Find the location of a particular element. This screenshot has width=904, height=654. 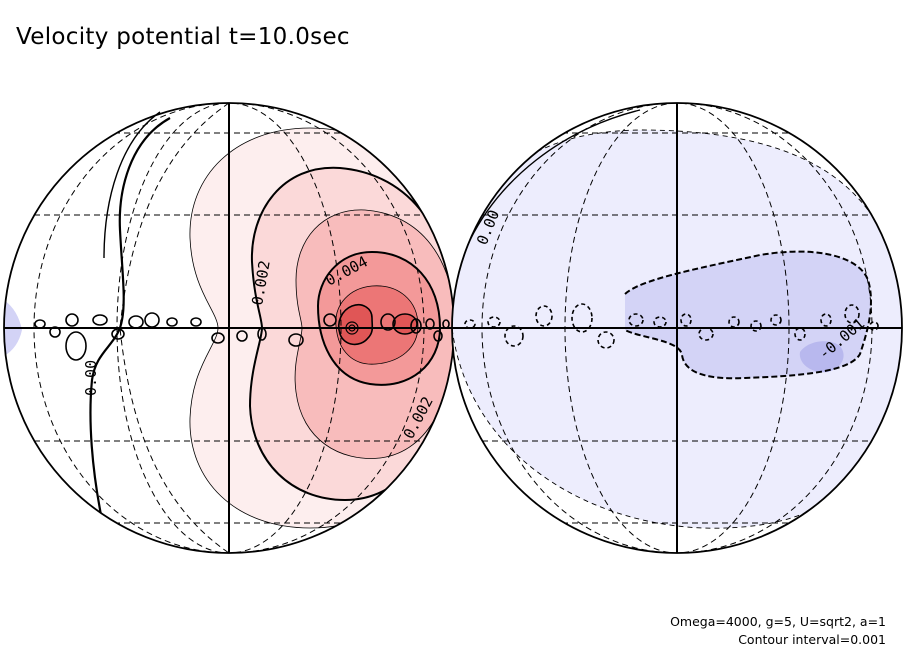

zero-contour-left is located at coordinates (130, 319).